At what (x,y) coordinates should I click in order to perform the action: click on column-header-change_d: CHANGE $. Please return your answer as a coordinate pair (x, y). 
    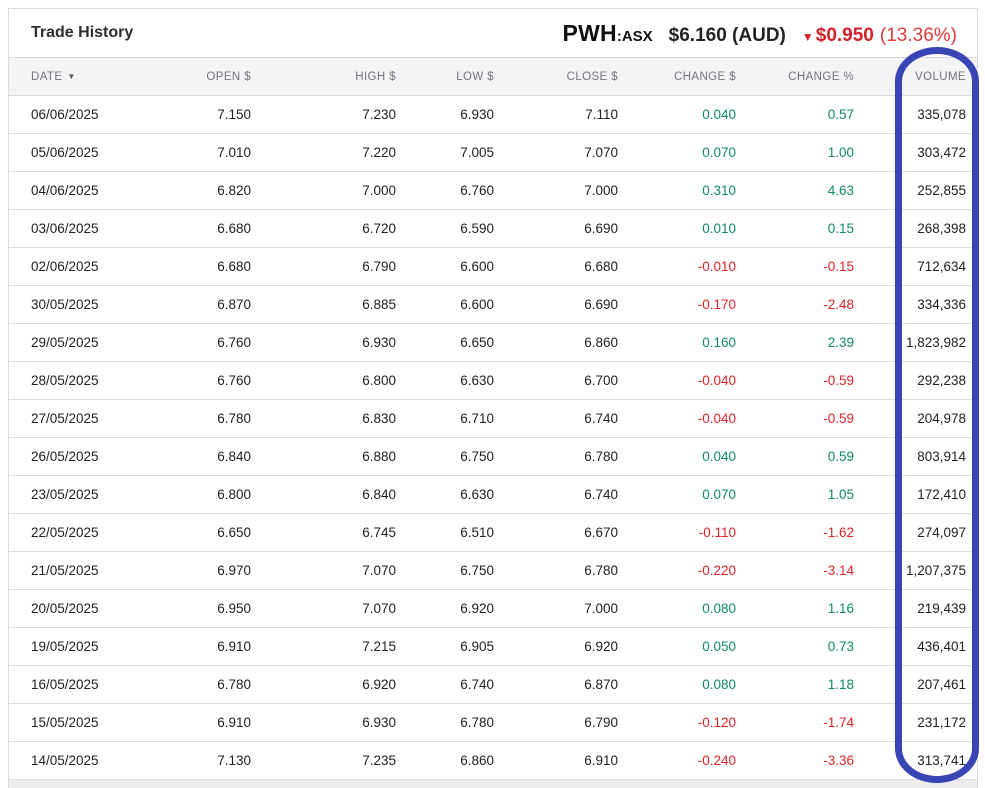
    Looking at the image, I should click on (688, 76).